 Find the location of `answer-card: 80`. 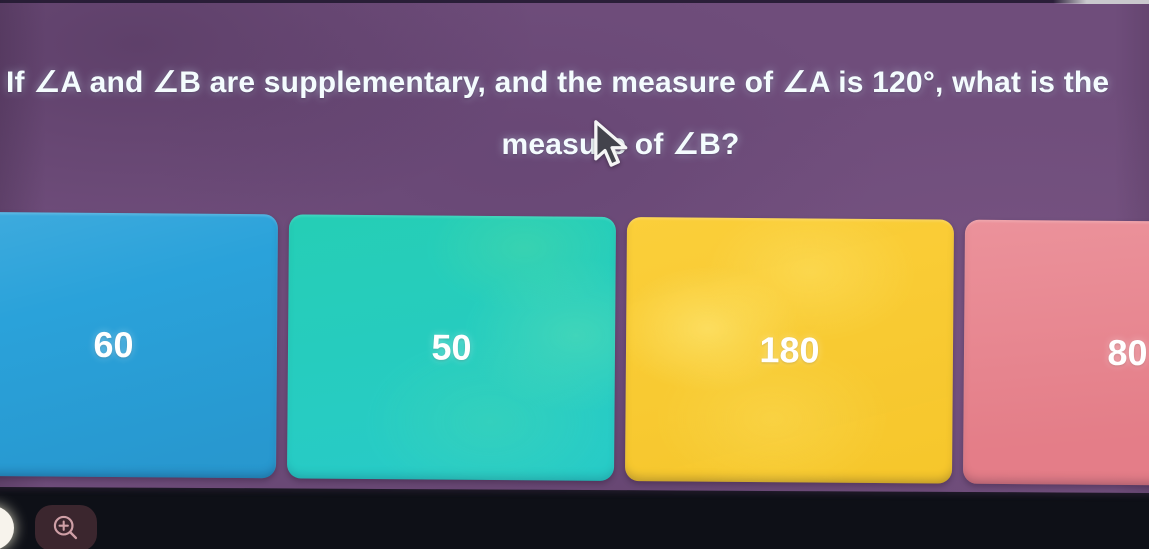

answer-card: 80 is located at coordinates (1055, 353).